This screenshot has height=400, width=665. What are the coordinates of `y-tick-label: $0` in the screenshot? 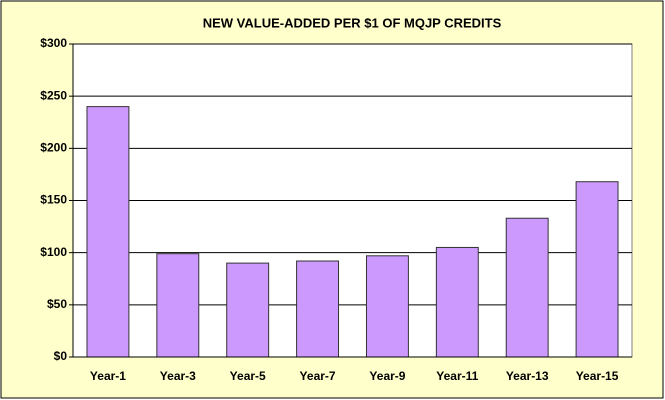 It's located at (61, 356).